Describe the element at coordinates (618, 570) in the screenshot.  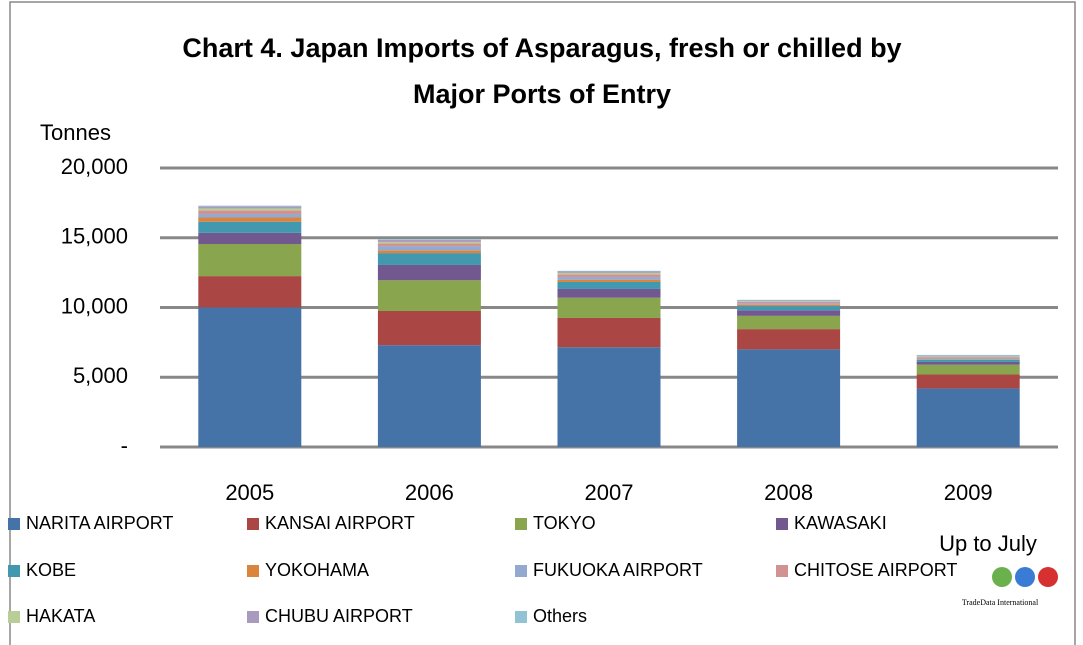
I see `legend-label: FUKUOKA AIRPORT` at that location.